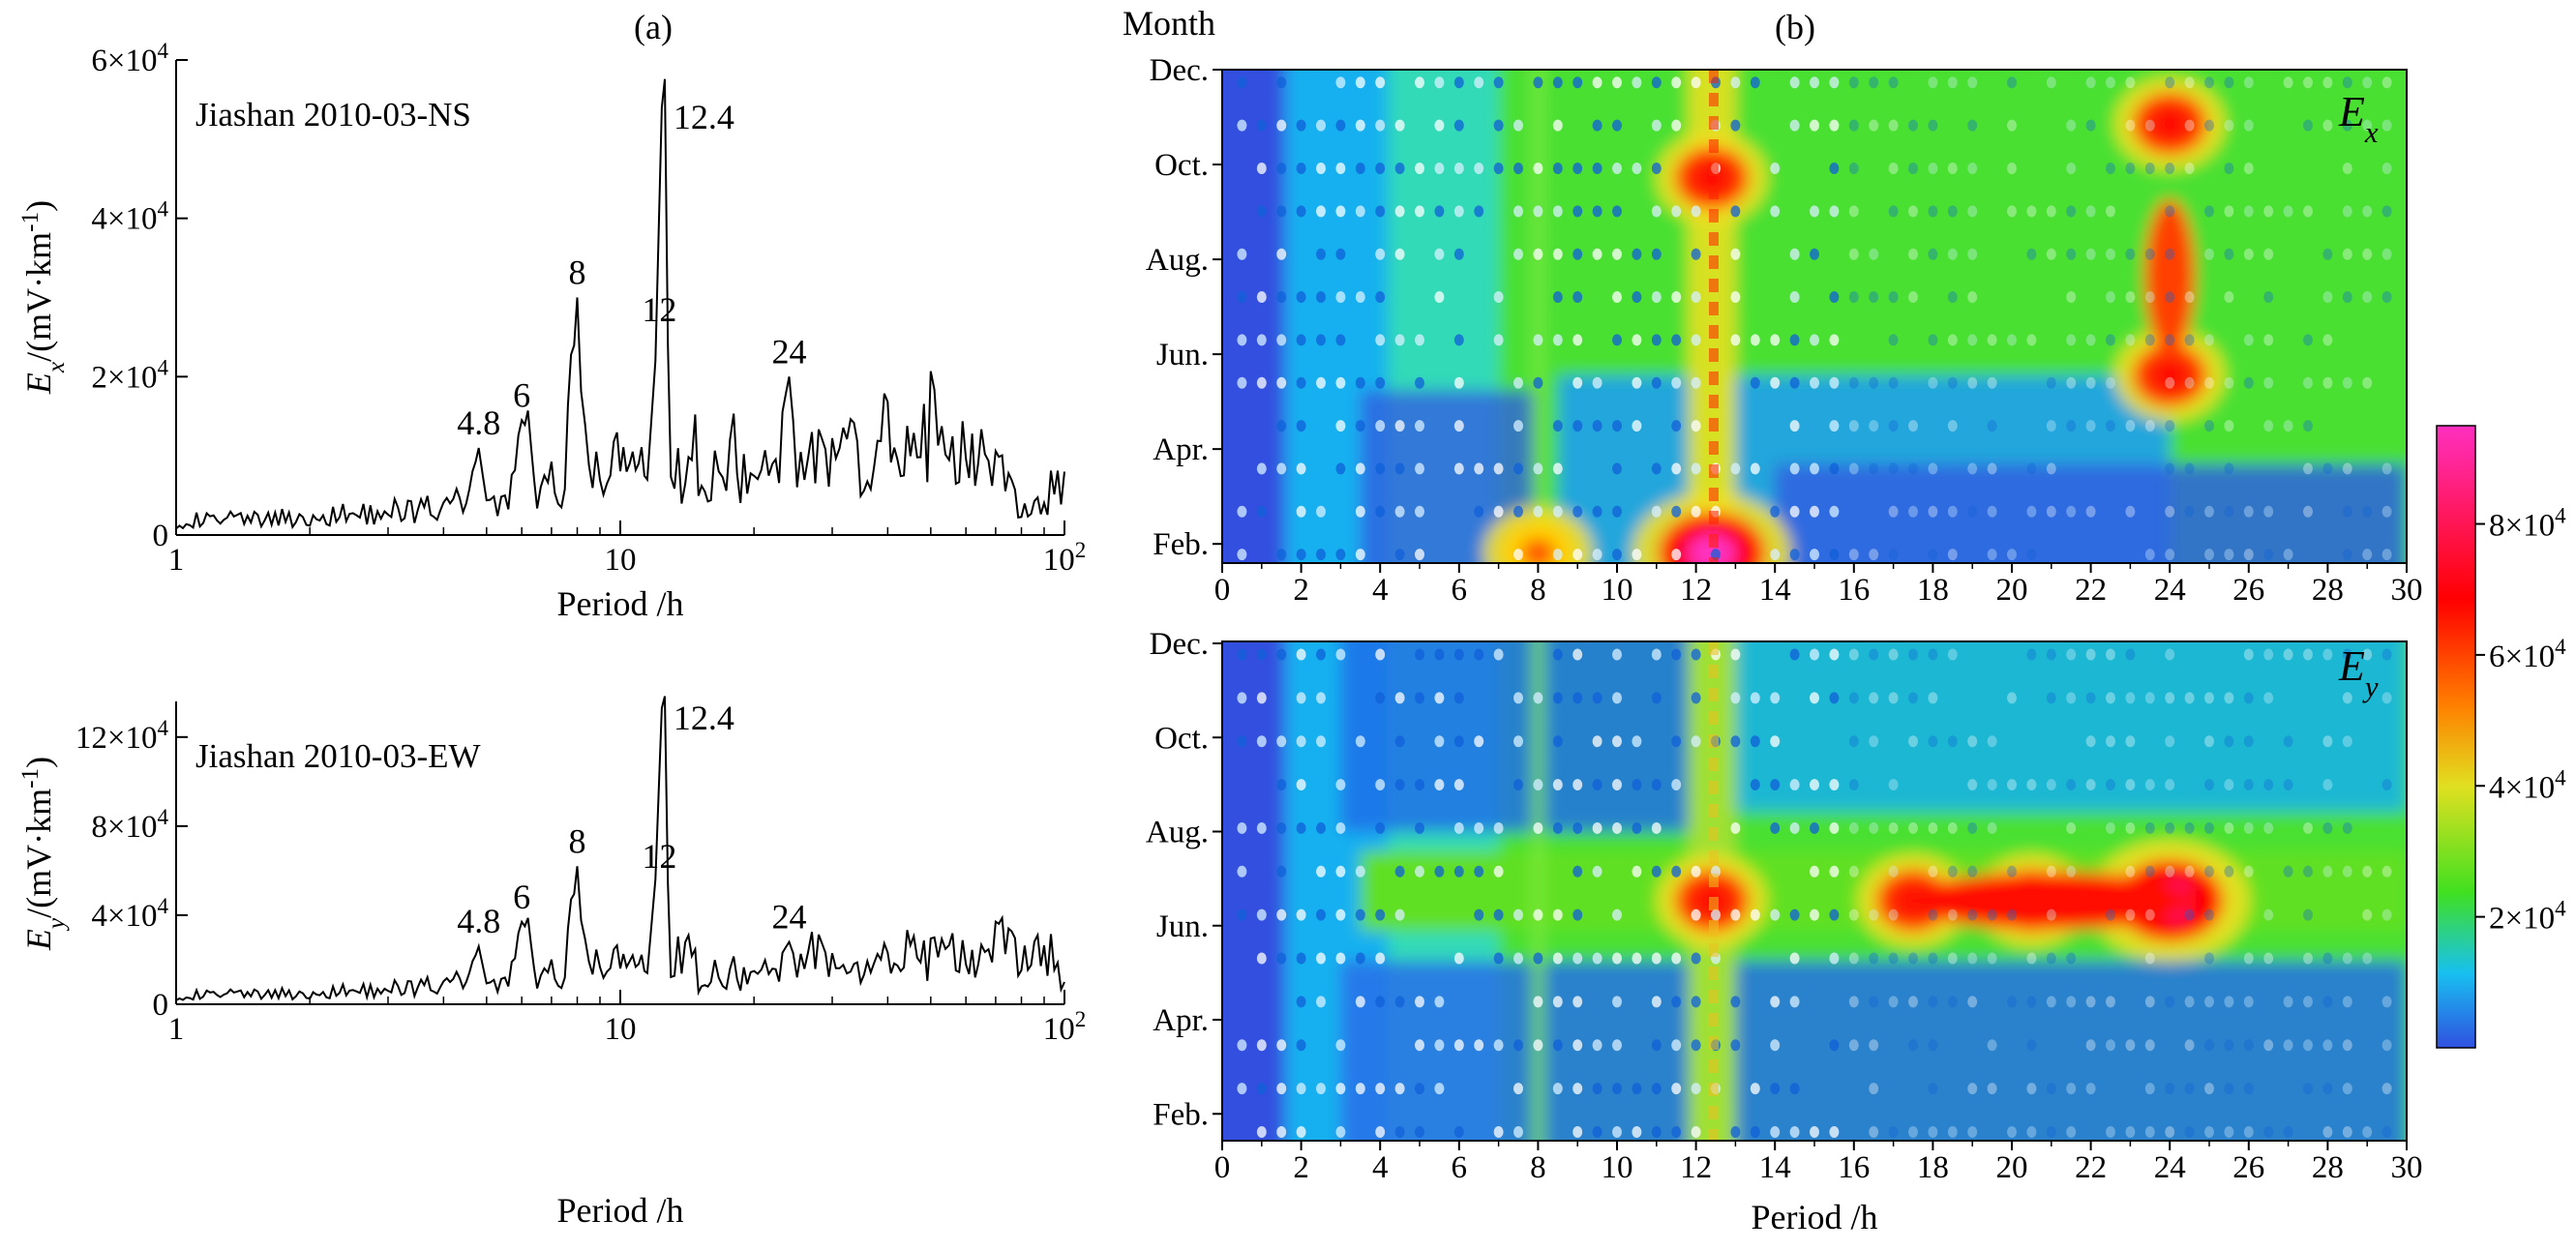 The width and height of the screenshot is (2576, 1250). What do you see at coordinates (1301, 590) in the screenshot?
I see `x-tick-label: 2` at bounding box center [1301, 590].